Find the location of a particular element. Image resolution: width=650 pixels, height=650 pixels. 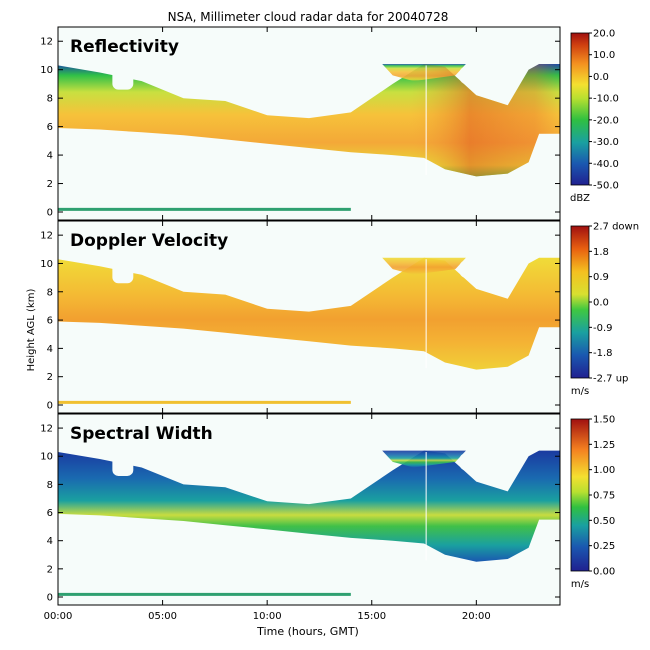

colorbar-label: 1.00 is located at coordinates (604, 470).